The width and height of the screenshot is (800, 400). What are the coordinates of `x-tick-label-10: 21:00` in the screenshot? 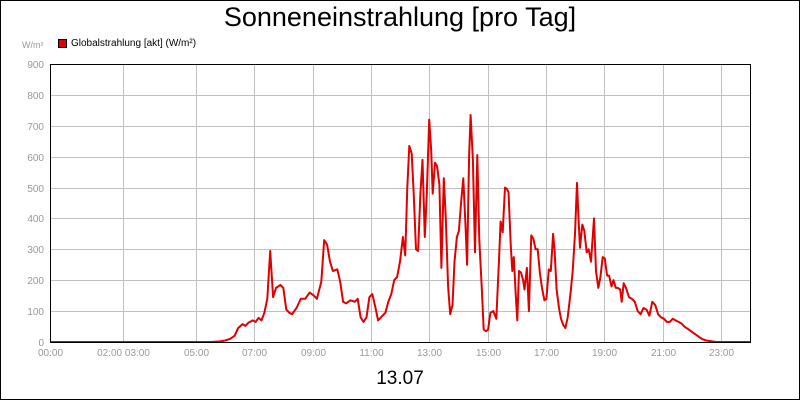 It's located at (663, 353).